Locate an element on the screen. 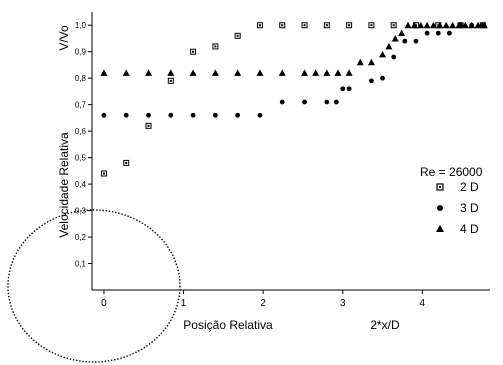 This screenshot has width=503, height=365. y-axis-label-top: V/Vo is located at coordinates (64, 38).